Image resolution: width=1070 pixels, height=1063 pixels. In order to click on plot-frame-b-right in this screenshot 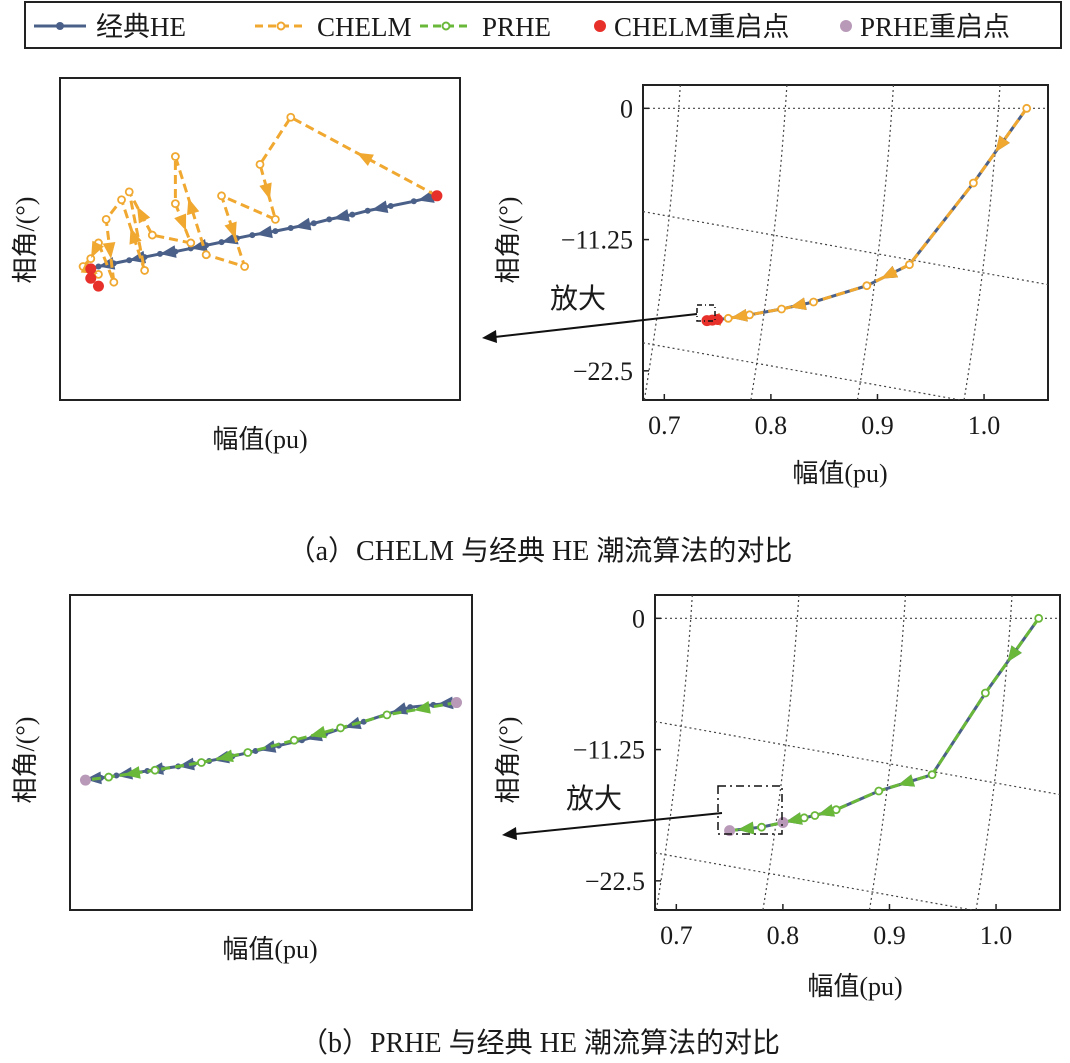, I will do `click(857, 752)`.